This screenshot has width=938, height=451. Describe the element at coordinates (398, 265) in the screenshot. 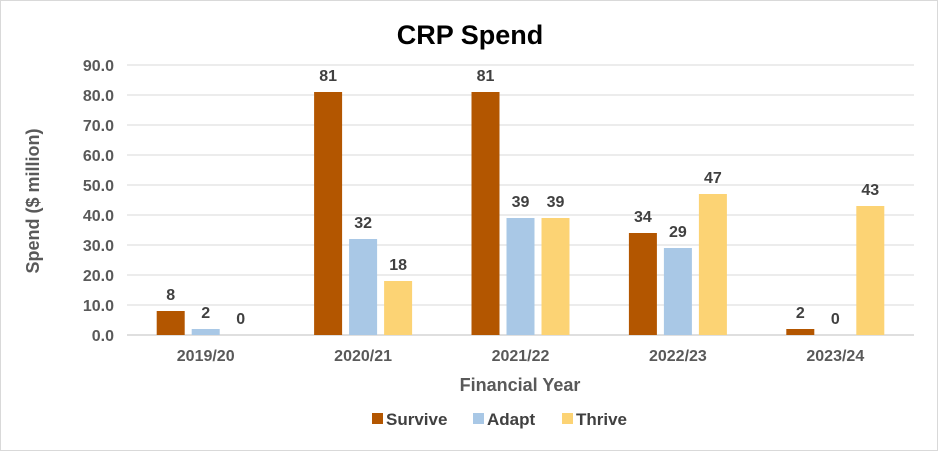

I see `data-label: 18` at that location.